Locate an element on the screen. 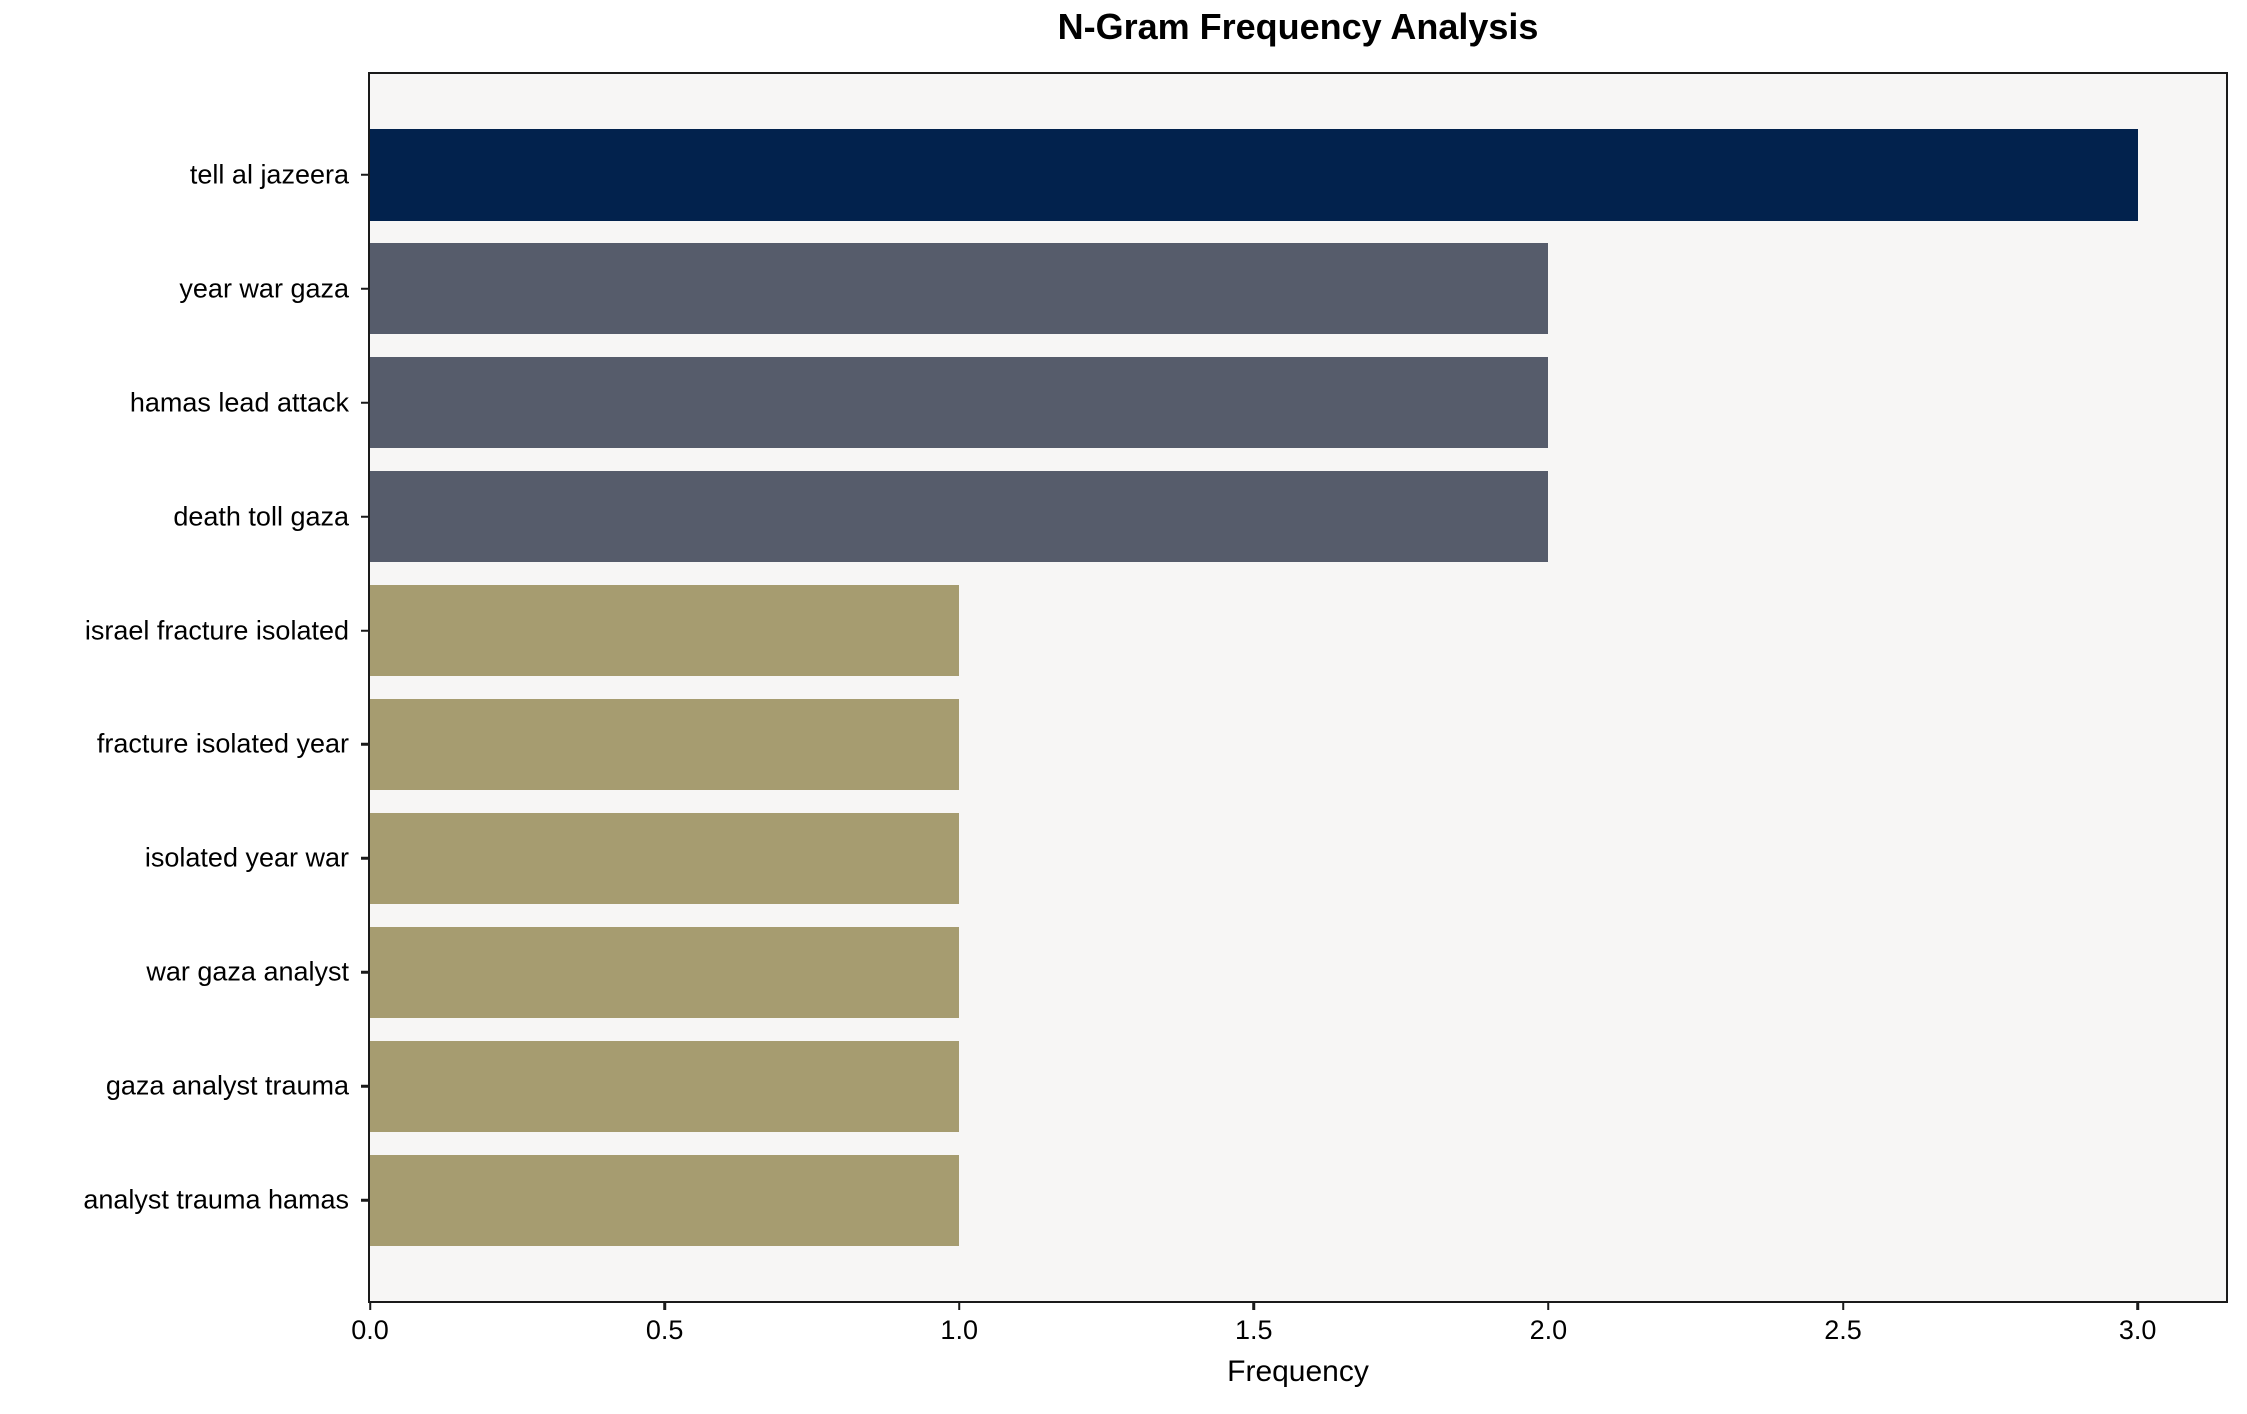 The width and height of the screenshot is (2247, 1414). bar-row: tell al jazeera is located at coordinates (1208, 175).